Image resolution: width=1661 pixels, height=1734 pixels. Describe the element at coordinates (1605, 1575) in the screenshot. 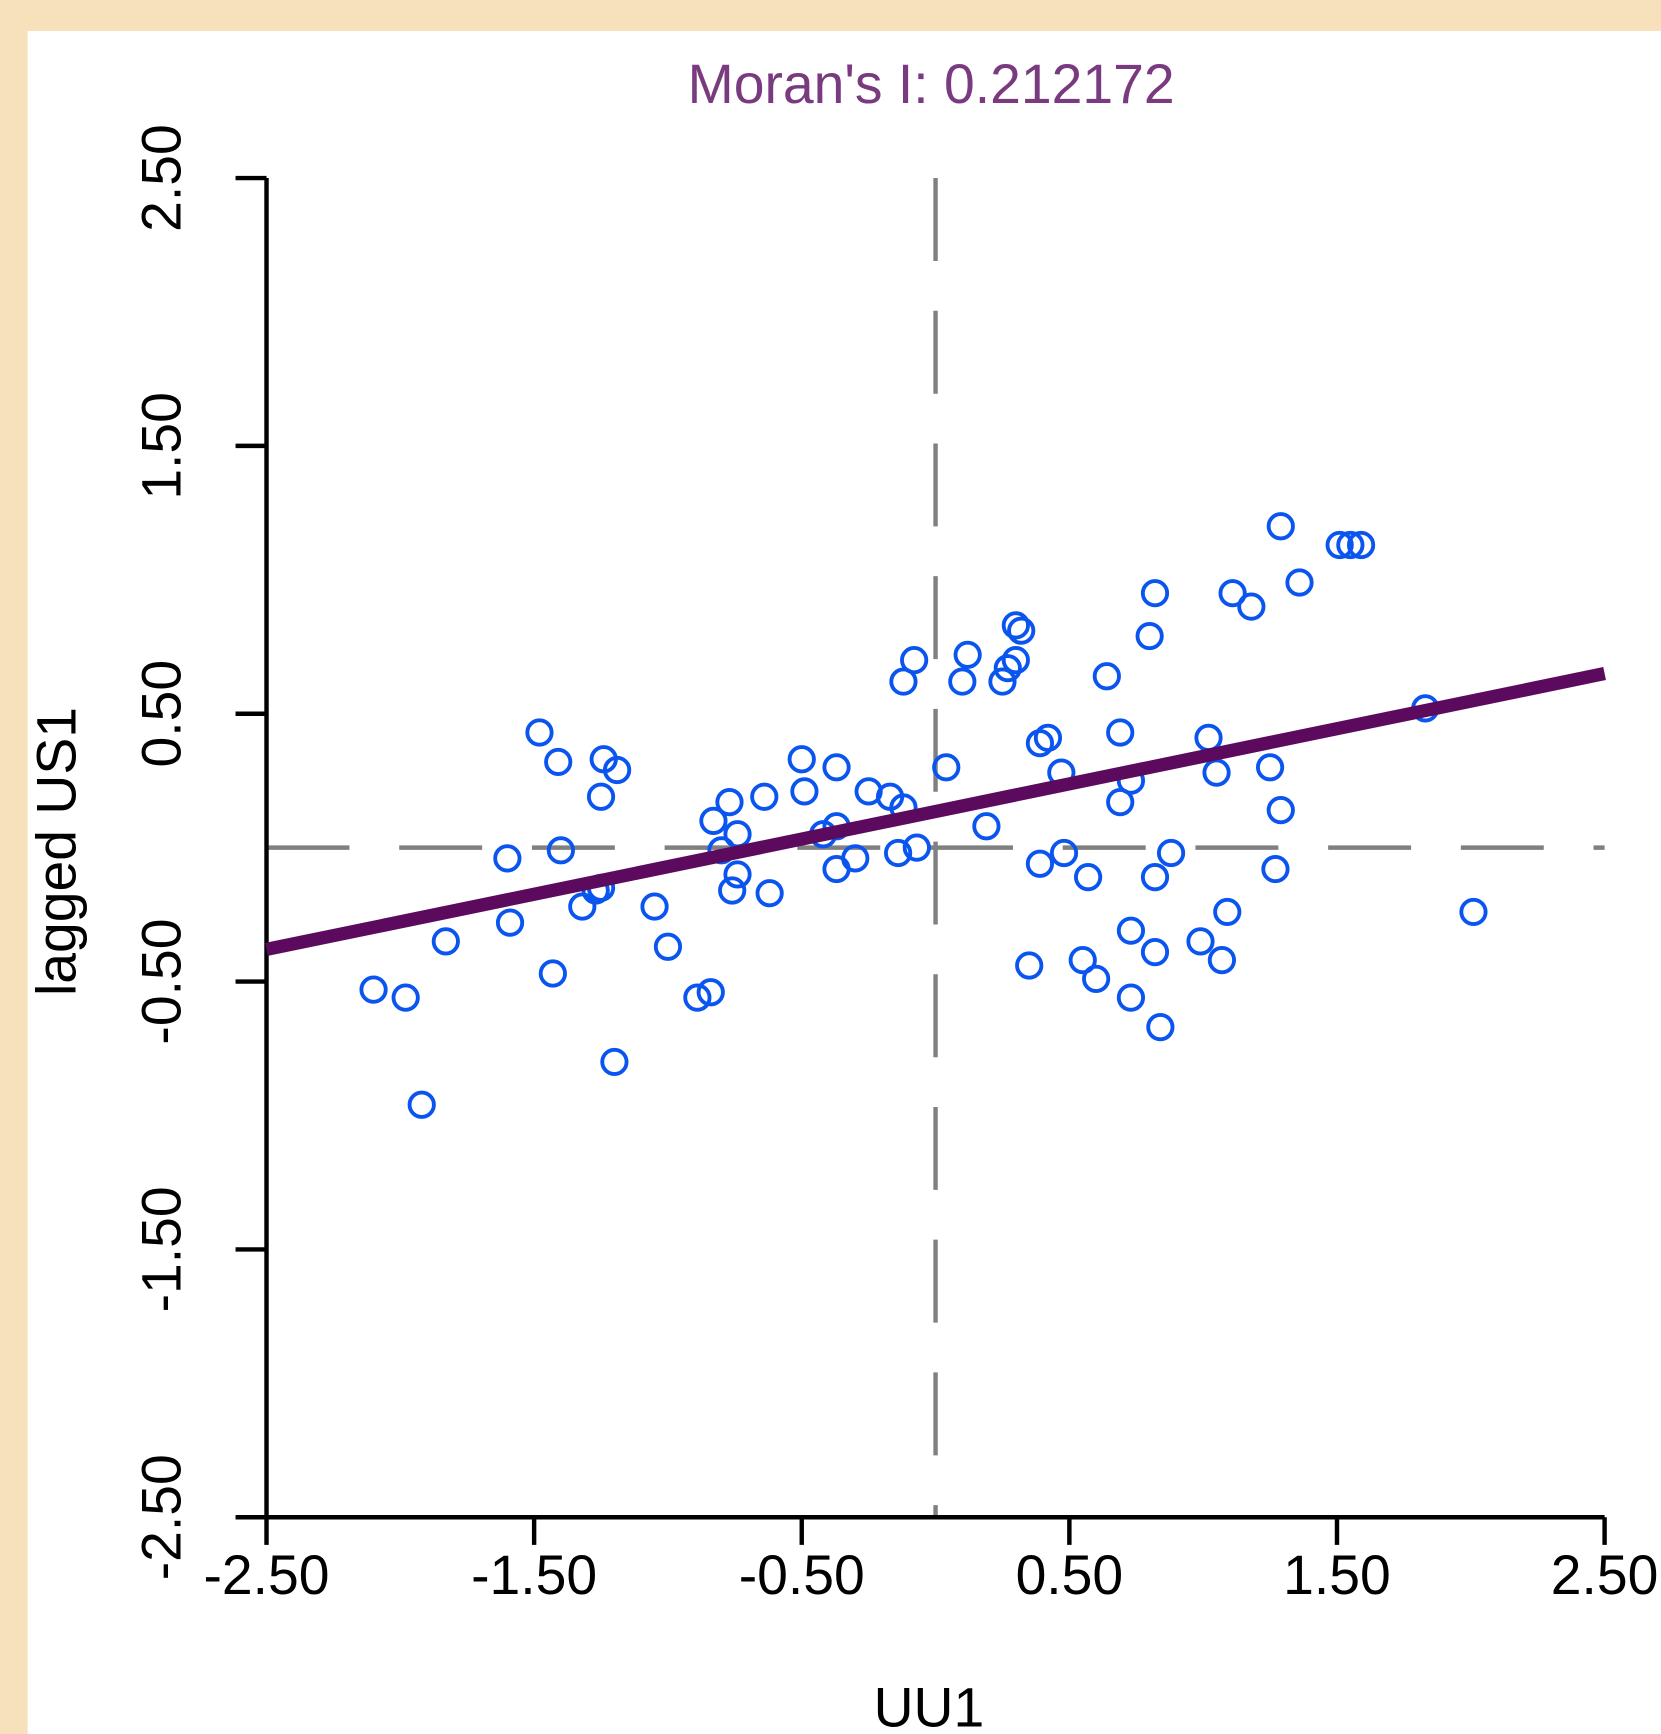

I see `x-tick-label: 2.50` at that location.